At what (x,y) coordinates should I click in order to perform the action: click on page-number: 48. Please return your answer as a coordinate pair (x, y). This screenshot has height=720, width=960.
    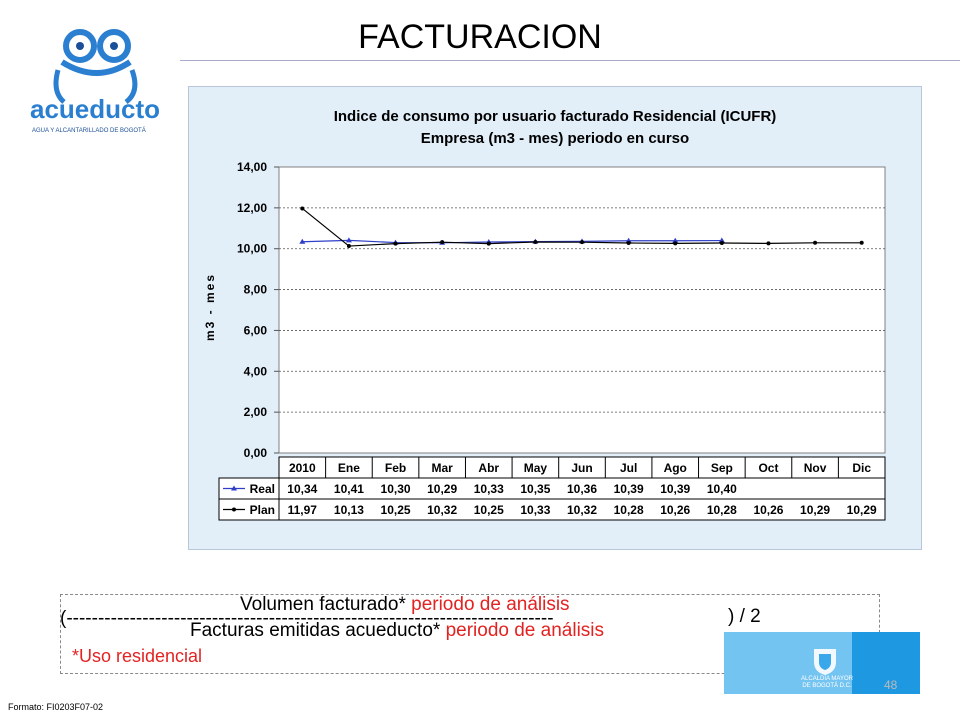
    Looking at the image, I should click on (891, 685).